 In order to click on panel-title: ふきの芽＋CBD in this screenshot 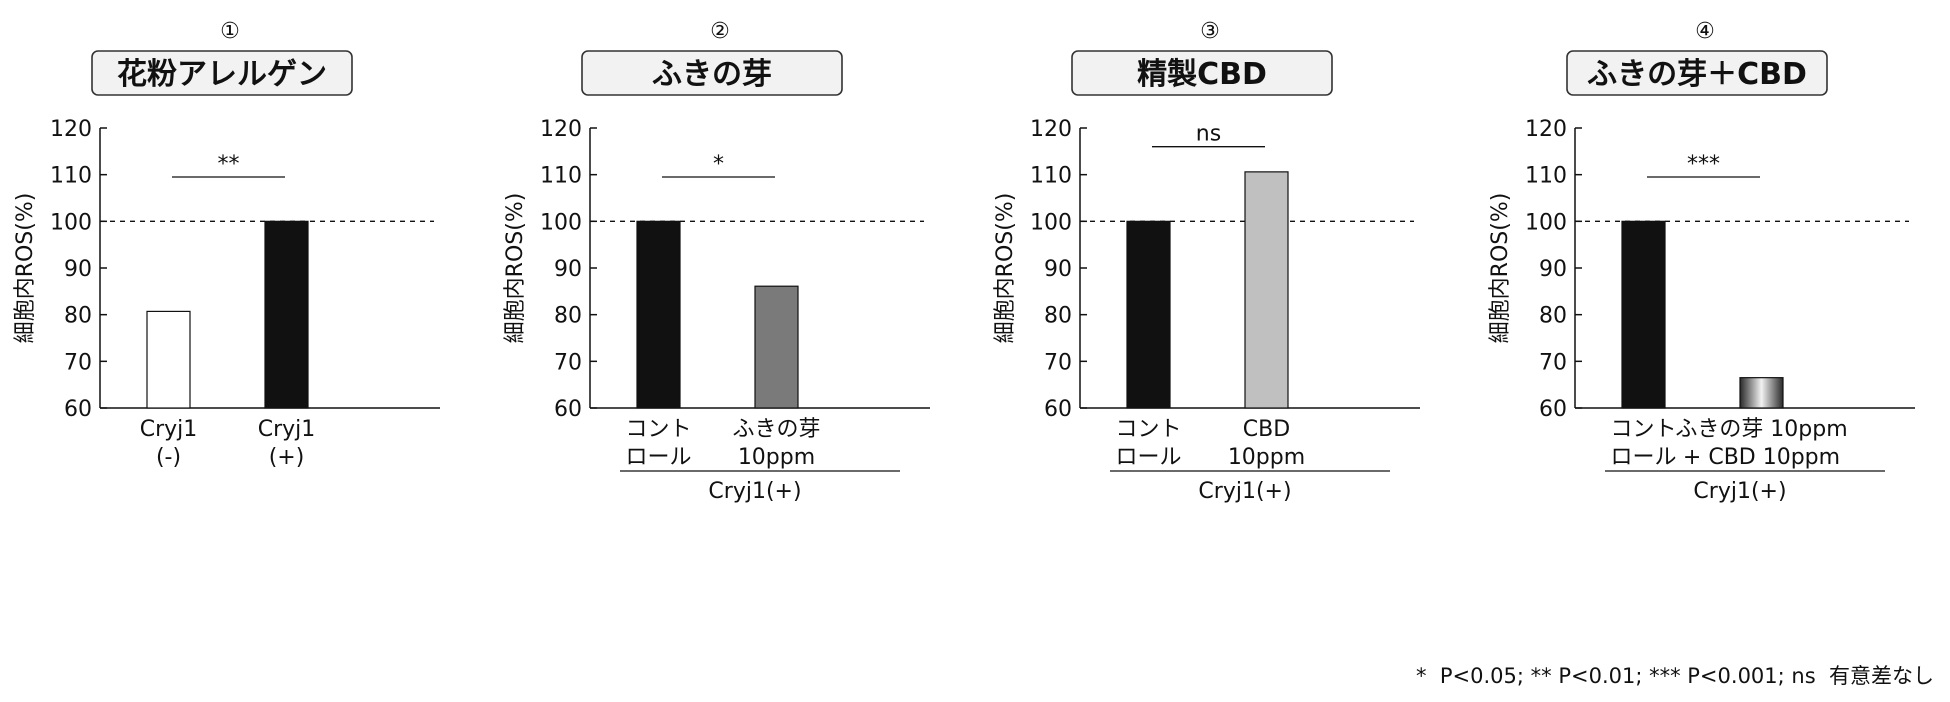, I will do `click(1697, 74)`.